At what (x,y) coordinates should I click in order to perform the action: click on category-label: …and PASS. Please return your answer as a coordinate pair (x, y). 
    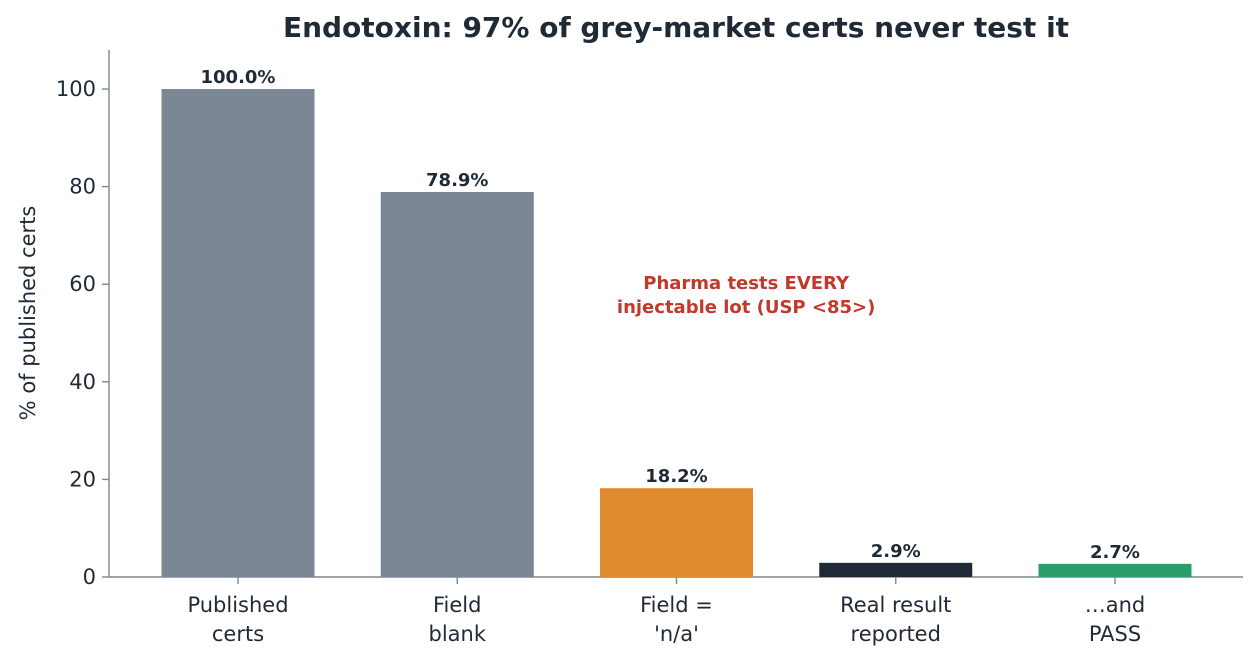
    Looking at the image, I should click on (1115, 619).